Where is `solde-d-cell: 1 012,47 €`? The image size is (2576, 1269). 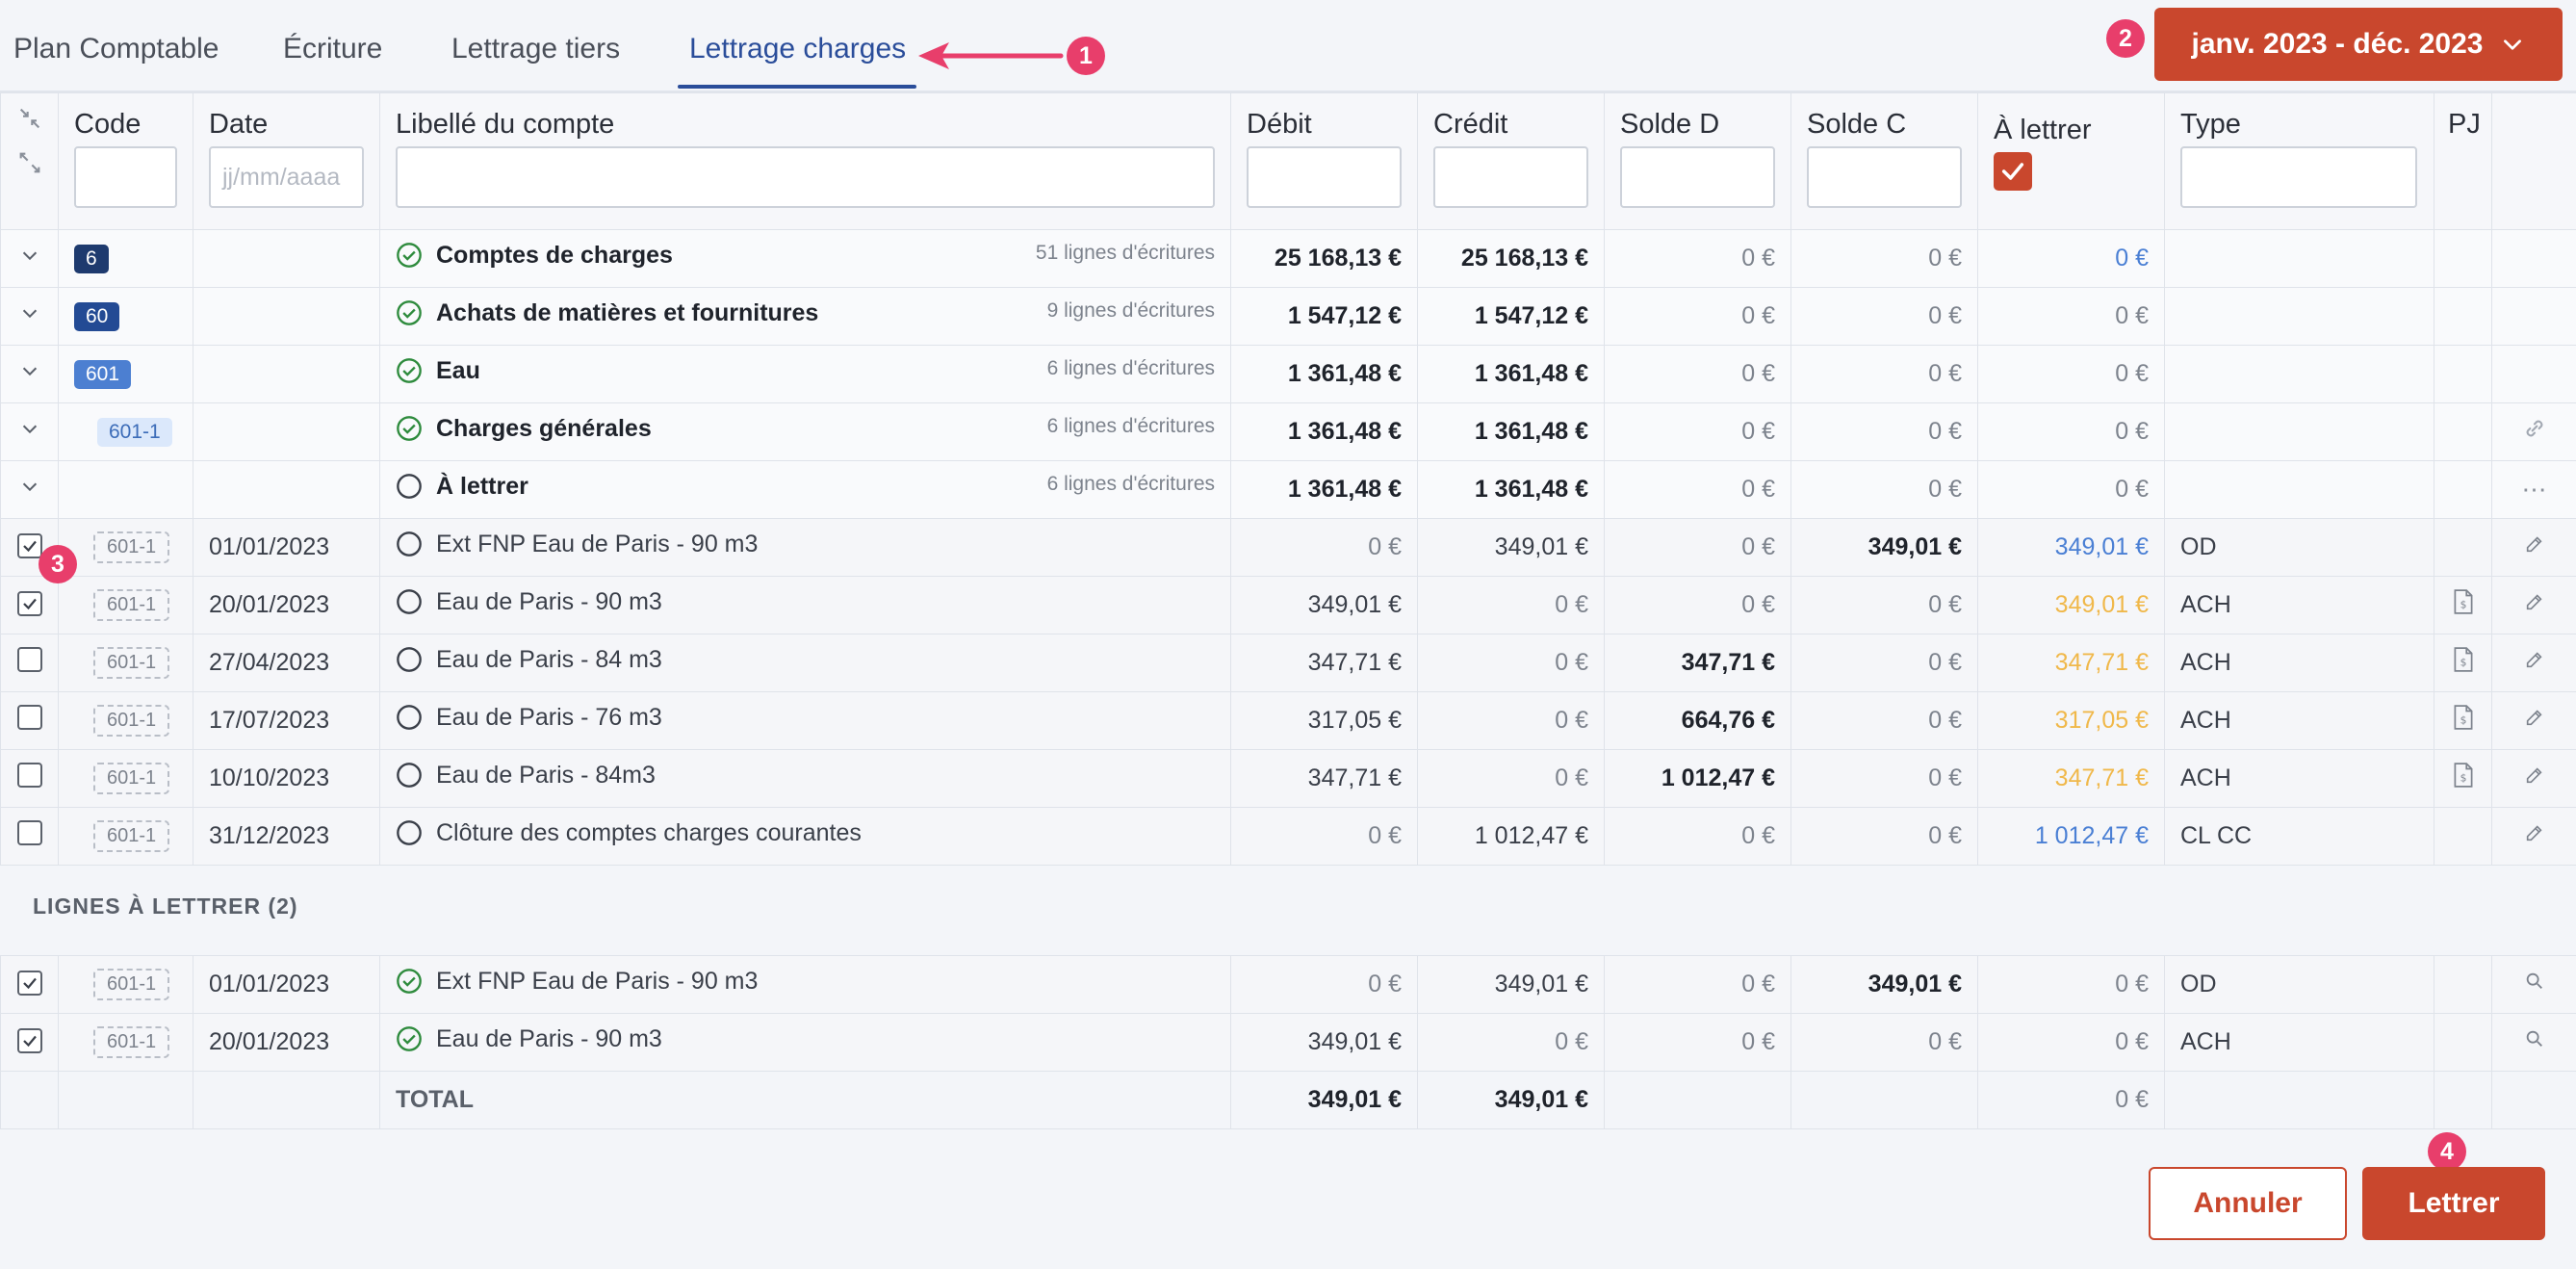
solde-d-cell: 1 012,47 € is located at coordinates (1697, 778).